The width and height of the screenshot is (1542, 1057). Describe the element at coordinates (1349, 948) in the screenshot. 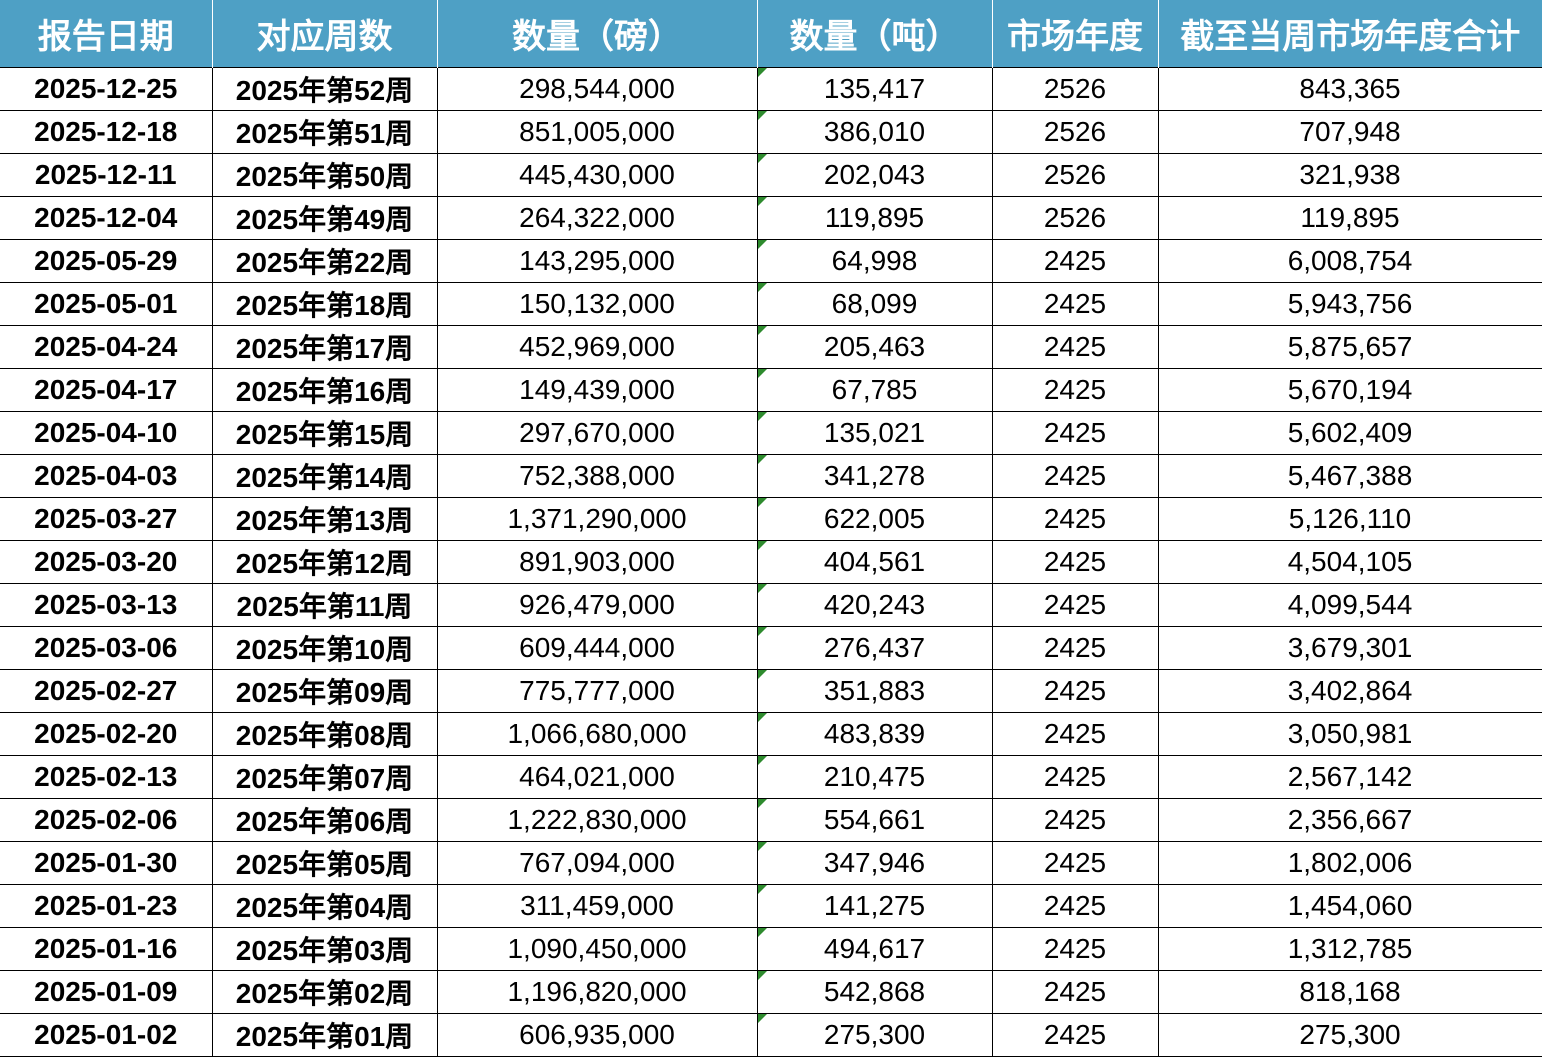

I see `cell-cumulative-total: 1,312,785` at that location.